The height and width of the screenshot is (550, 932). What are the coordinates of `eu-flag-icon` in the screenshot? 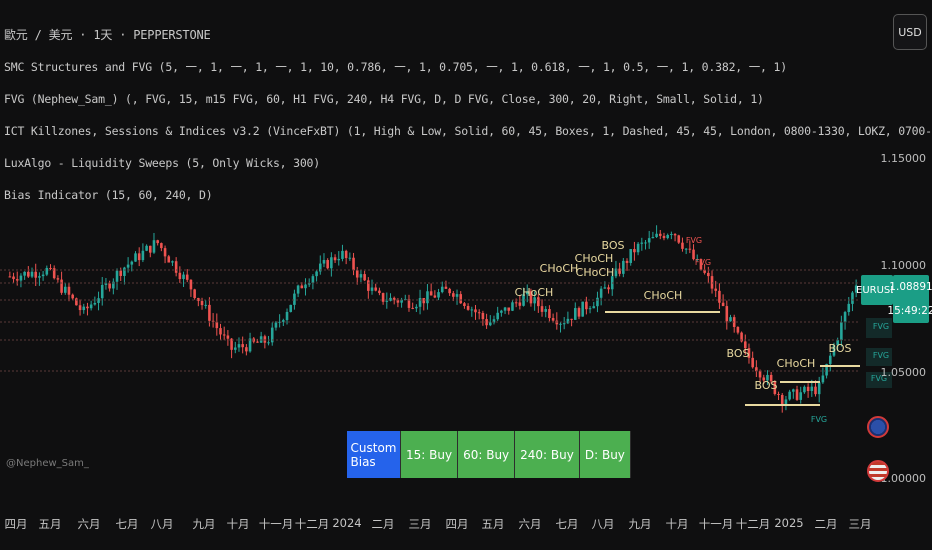 It's located at (878, 427).